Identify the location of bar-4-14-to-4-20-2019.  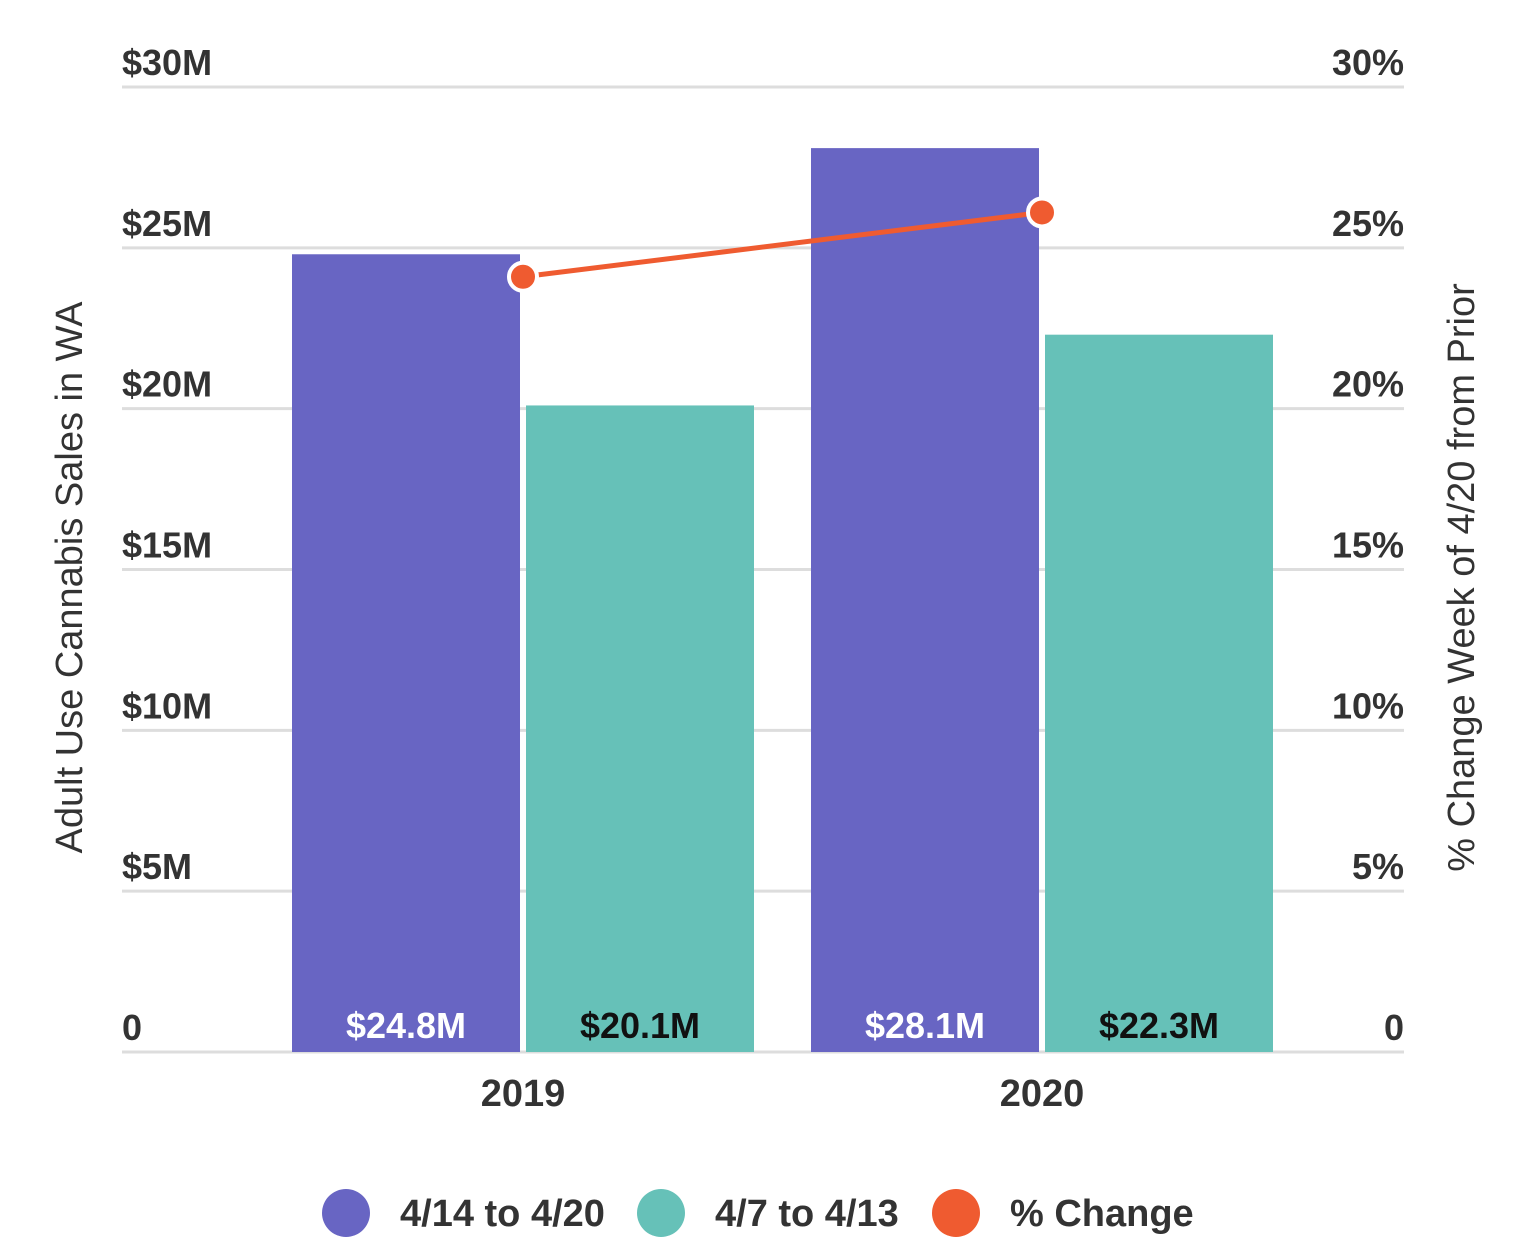
(406, 653).